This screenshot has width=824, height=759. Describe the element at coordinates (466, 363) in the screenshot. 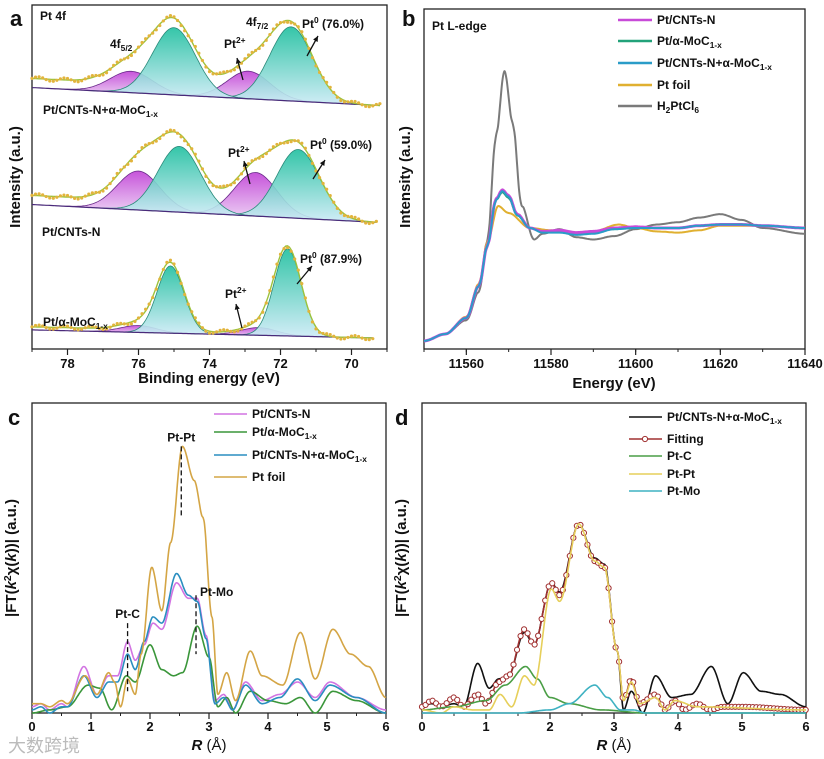

I see `x-tick-label: 11560` at that location.